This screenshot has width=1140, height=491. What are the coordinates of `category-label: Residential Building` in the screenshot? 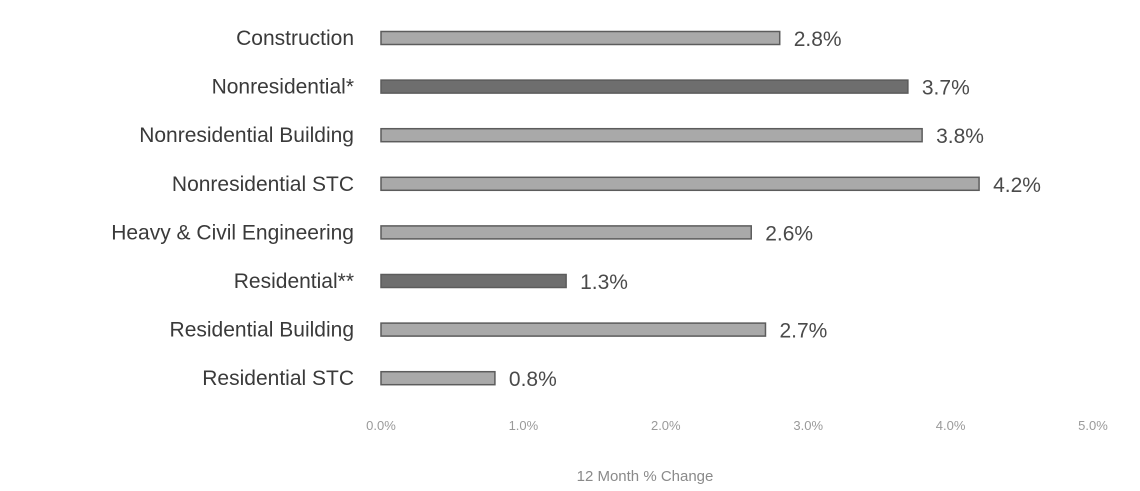 It's located at (262, 330).